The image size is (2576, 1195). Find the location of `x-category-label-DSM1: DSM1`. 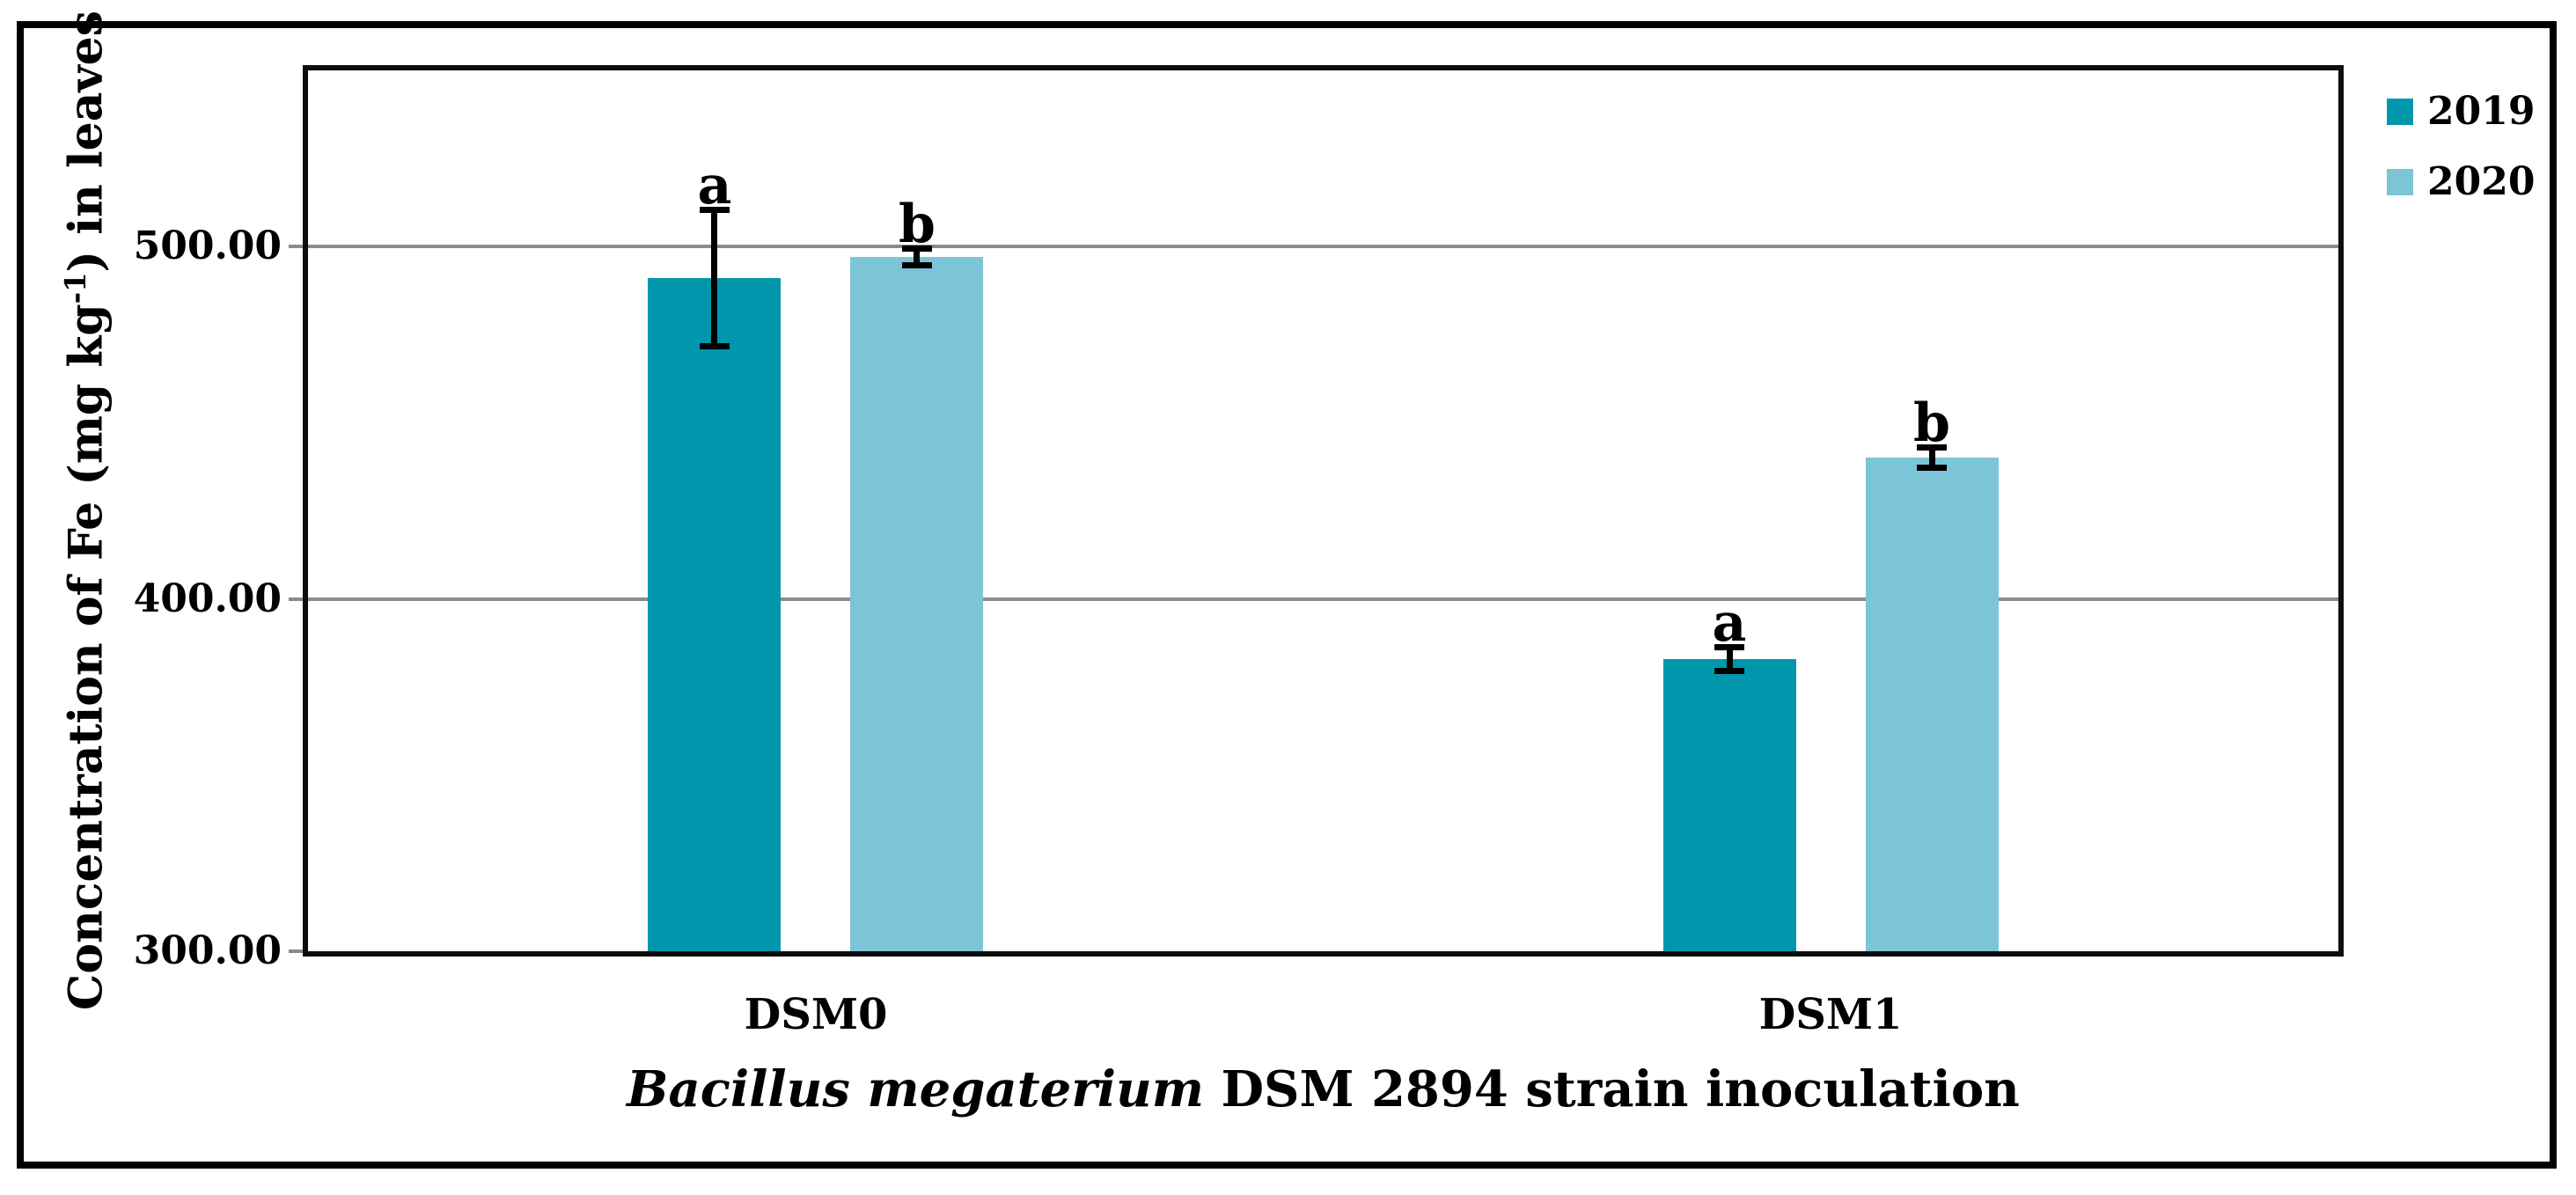

x-category-label-DSM1: DSM1 is located at coordinates (1830, 1014).